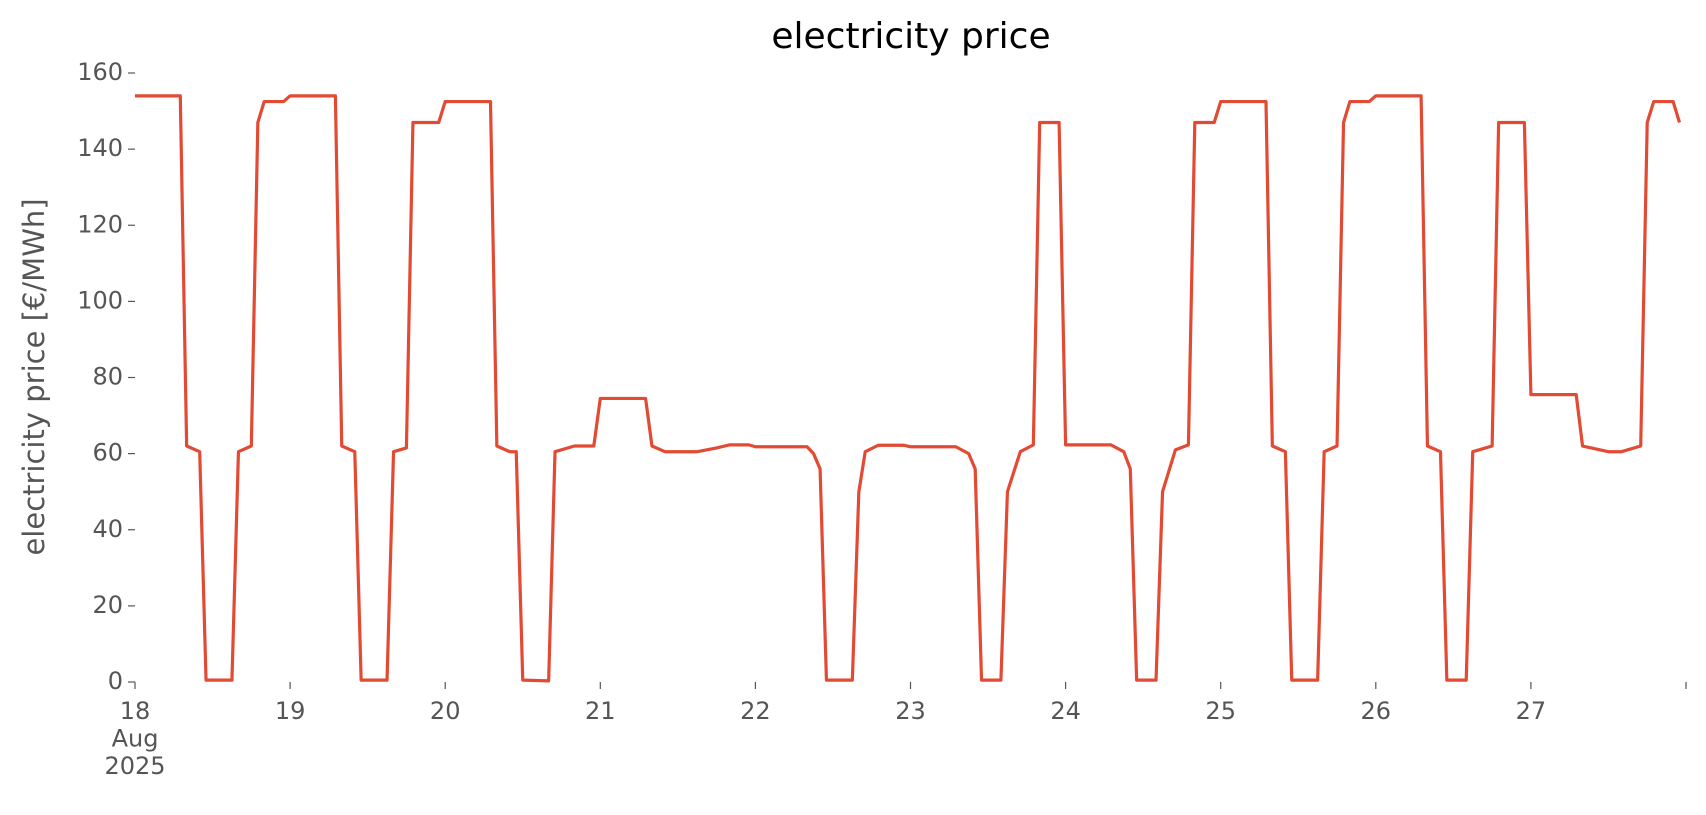 This screenshot has width=1706, height=815. What do you see at coordinates (107, 529) in the screenshot?
I see `y-tick-label: 40` at bounding box center [107, 529].